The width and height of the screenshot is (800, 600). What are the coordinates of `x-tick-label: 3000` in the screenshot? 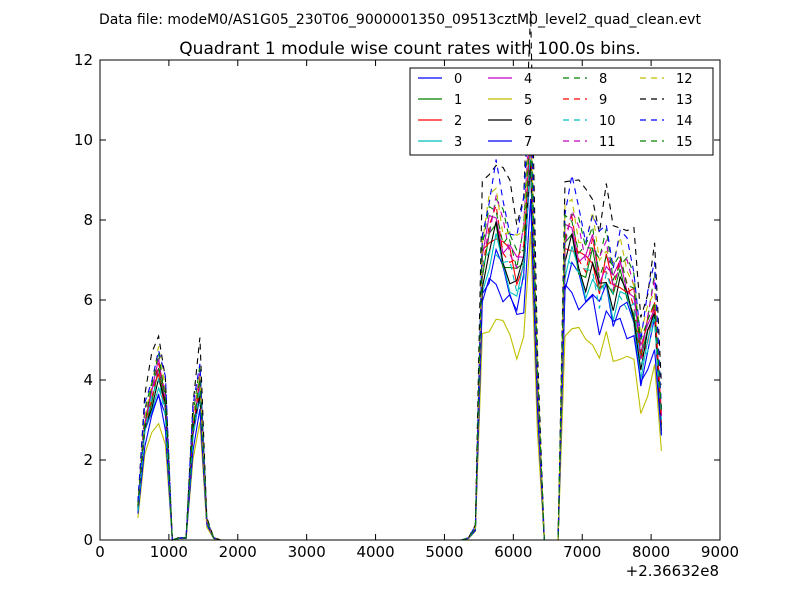 It's located at (307, 552).